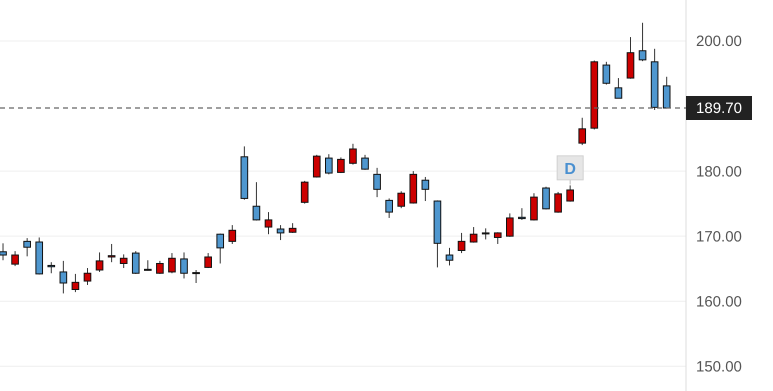 This screenshot has height=391, width=773. What do you see at coordinates (719, 237) in the screenshot?
I see `y-tick-label: 170.00` at bounding box center [719, 237].